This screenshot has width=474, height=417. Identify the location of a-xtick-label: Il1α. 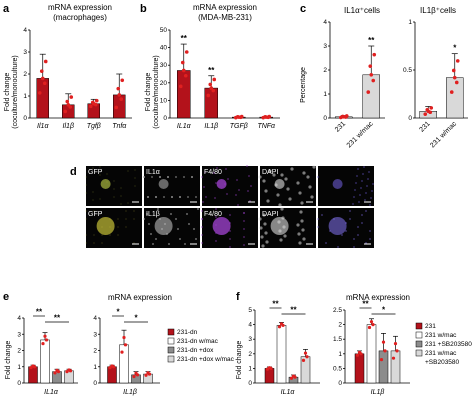
(43, 126).